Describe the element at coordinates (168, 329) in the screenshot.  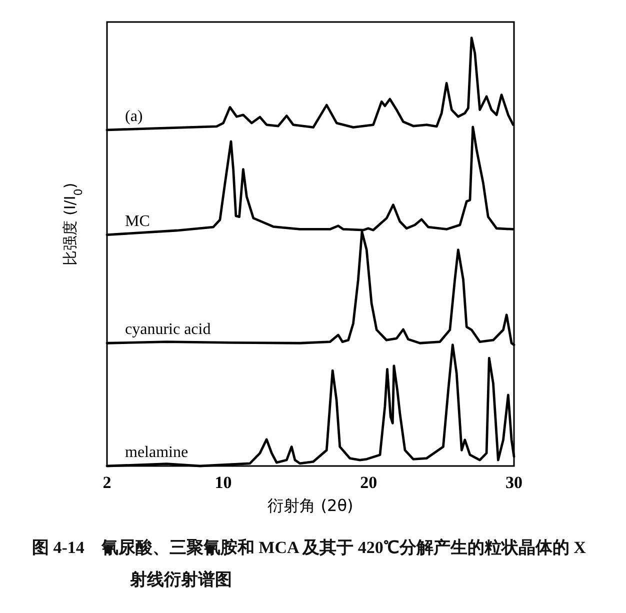
I see `series-label: cyanuric acid` at that location.